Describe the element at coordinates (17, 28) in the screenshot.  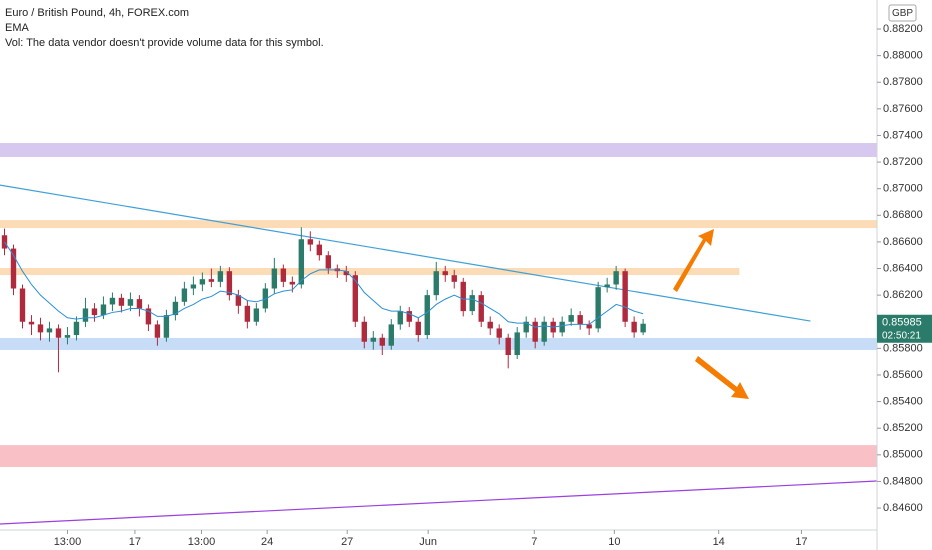
I see `indicator-label: EMA` at that location.